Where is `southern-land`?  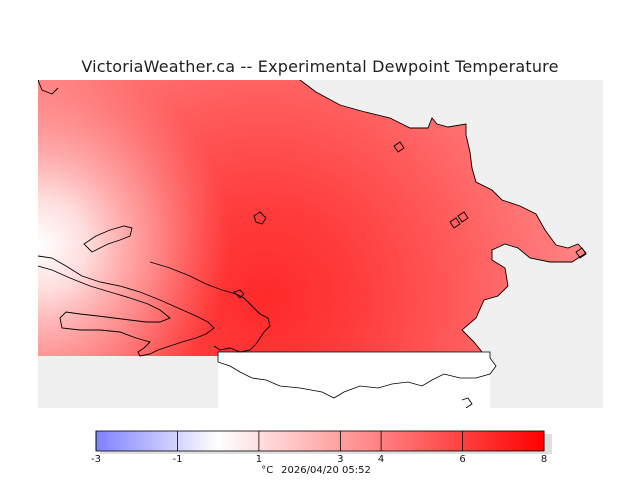
southern-land is located at coordinates (357, 375).